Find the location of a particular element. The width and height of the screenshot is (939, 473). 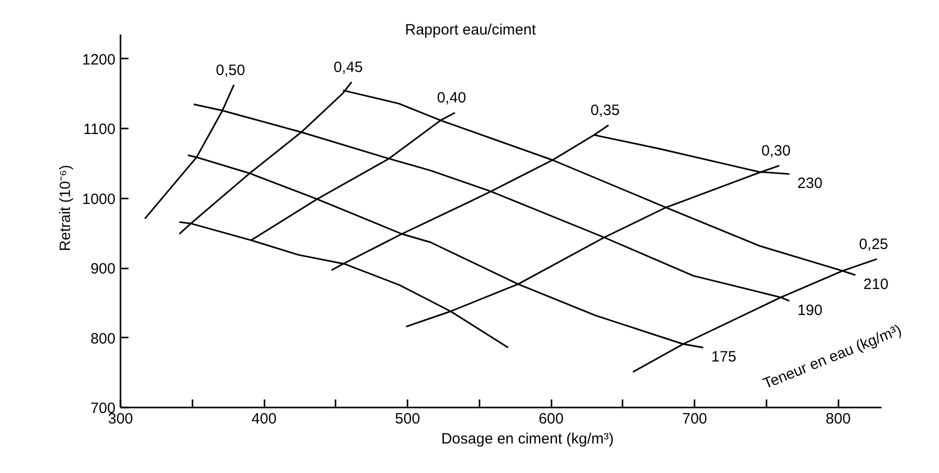

series-label: 175 is located at coordinates (723, 357).